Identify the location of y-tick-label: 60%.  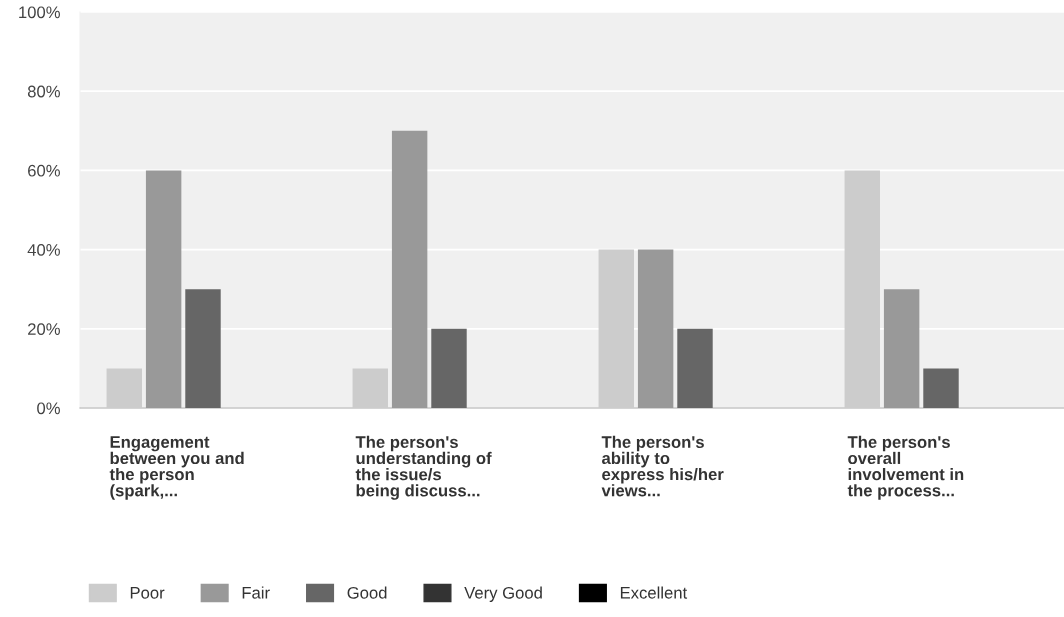
(44, 170).